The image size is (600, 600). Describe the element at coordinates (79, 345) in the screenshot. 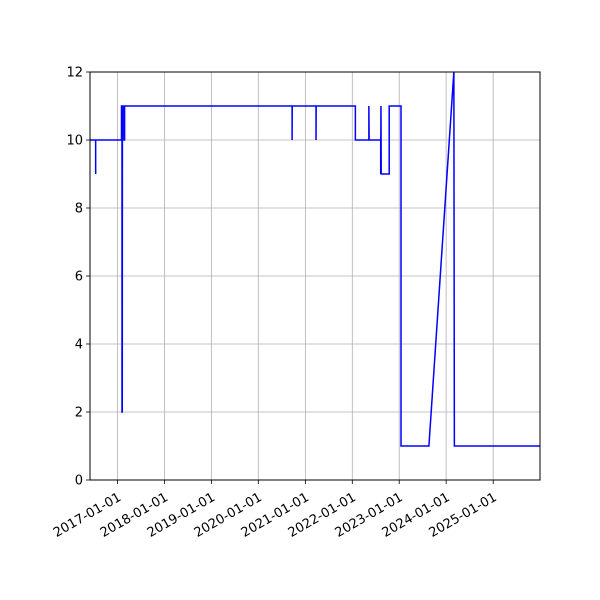

I see `y-tick-label: 4` at that location.